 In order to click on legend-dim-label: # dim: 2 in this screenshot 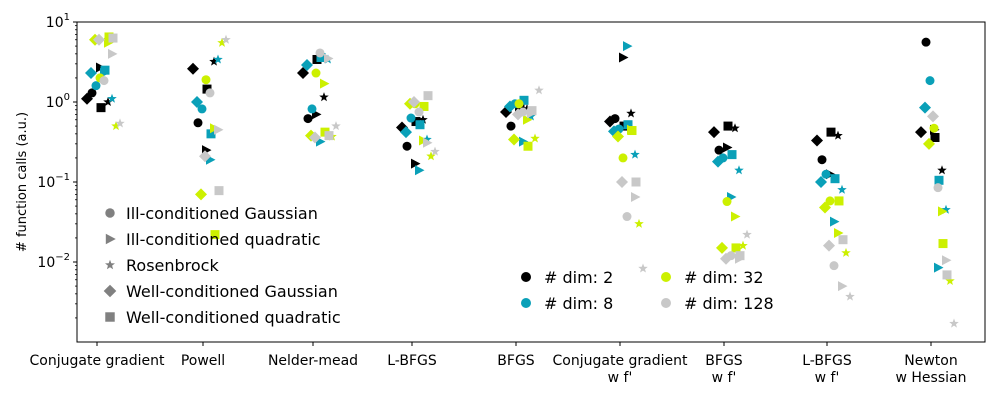, I will do `click(578, 277)`.